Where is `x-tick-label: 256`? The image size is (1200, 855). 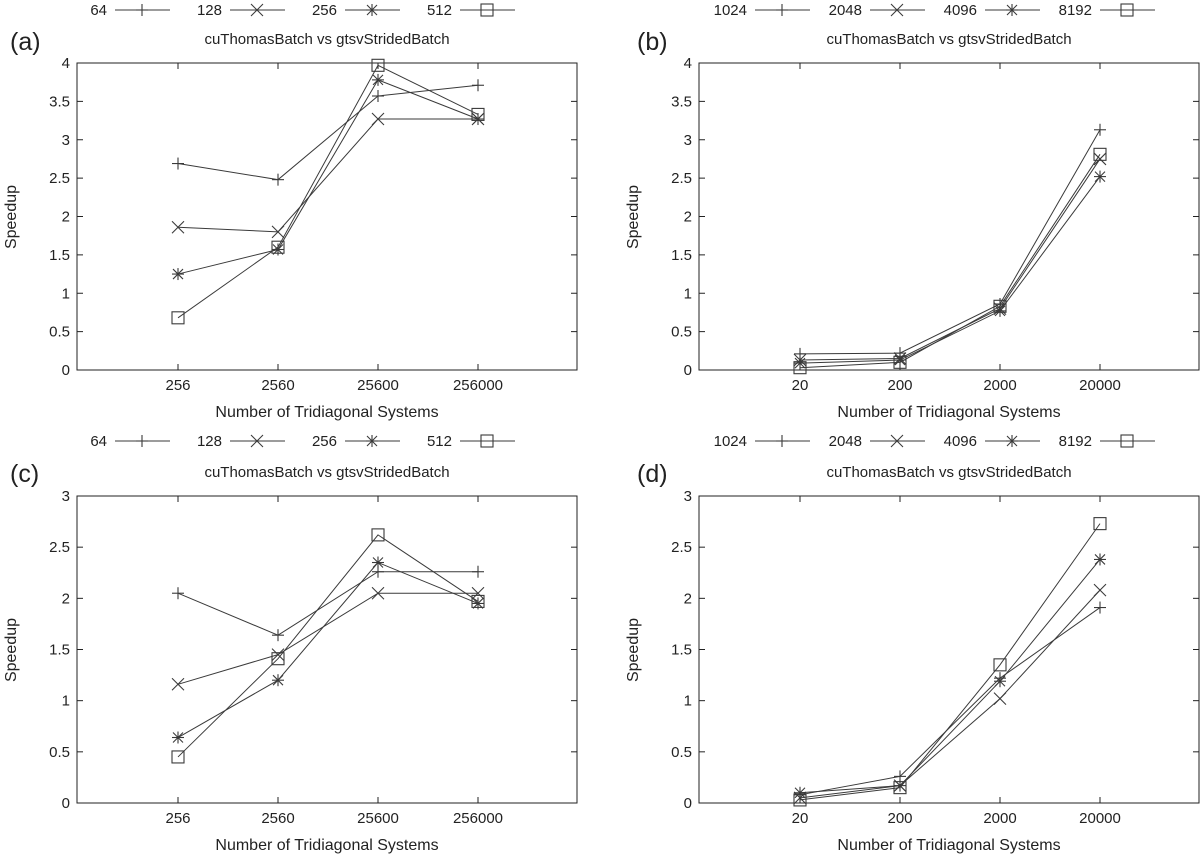 x-tick-label: 256 is located at coordinates (177, 818).